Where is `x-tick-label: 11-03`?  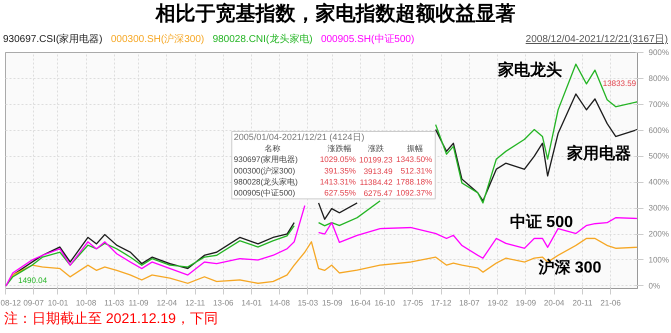 x-tick-label: 11-03 is located at coordinates (114, 303).